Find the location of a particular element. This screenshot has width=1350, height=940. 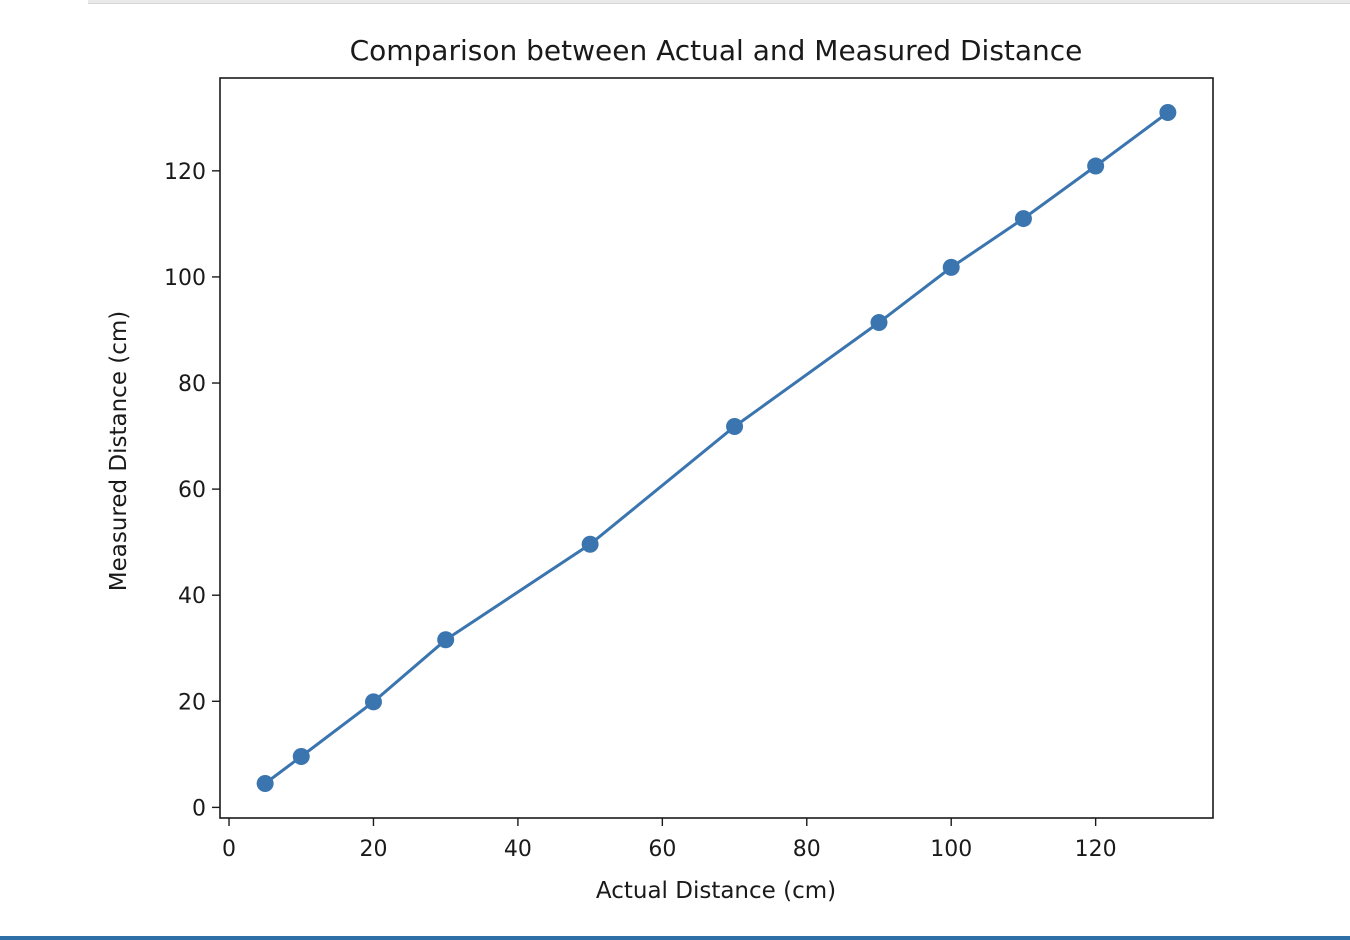

y-tick-label: 60 is located at coordinates (192, 490).